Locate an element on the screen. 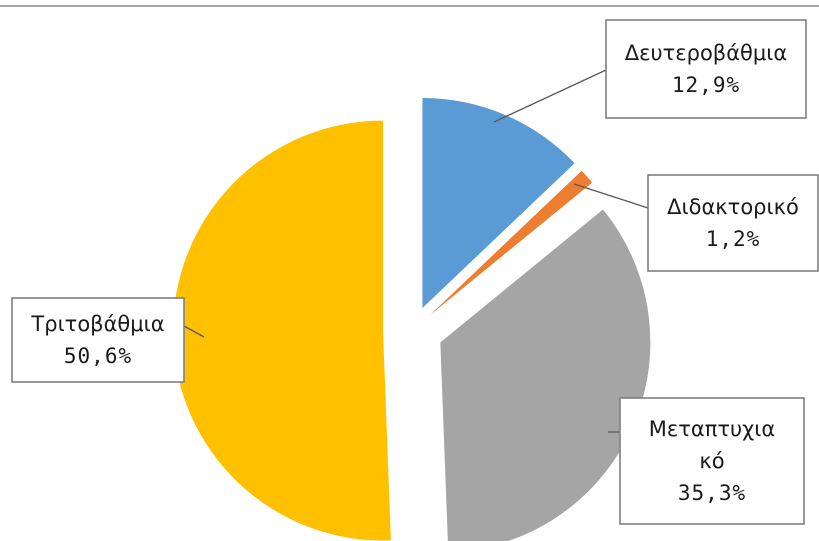 The image size is (819, 541). slice-name-label: Μεταπτυχια is located at coordinates (712, 429).